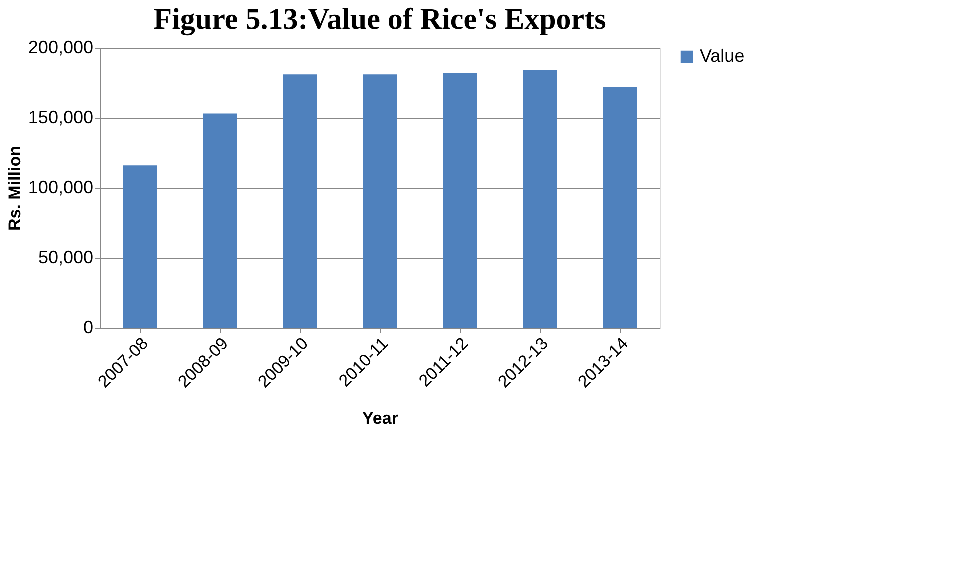 Image resolution: width=956 pixels, height=580 pixels. I want to click on legend-label: Value, so click(722, 56).